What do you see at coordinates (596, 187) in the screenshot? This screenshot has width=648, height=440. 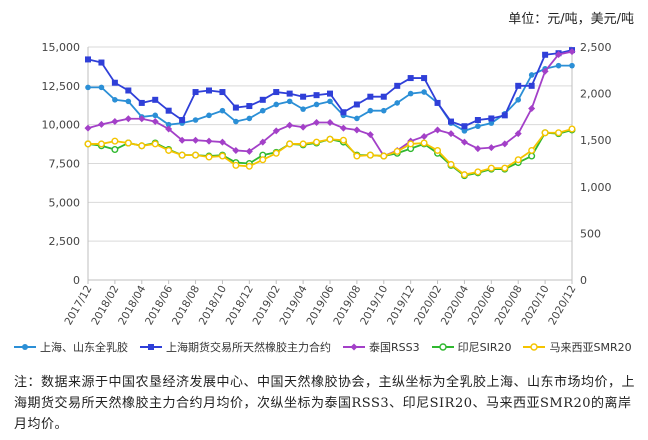 I see `y-right-tick-label: 1,000` at bounding box center [596, 187].